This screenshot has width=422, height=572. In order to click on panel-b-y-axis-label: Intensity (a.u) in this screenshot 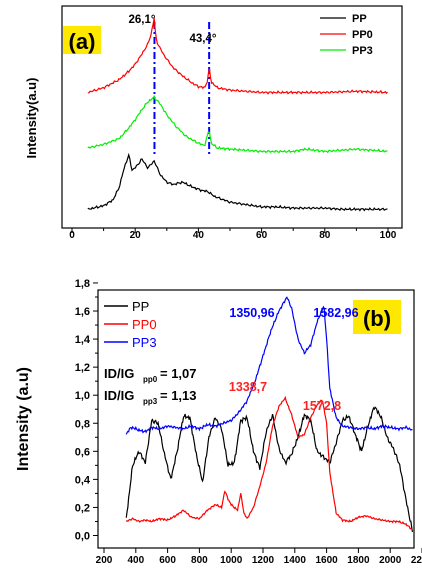, I will do `click(23, 419)`.